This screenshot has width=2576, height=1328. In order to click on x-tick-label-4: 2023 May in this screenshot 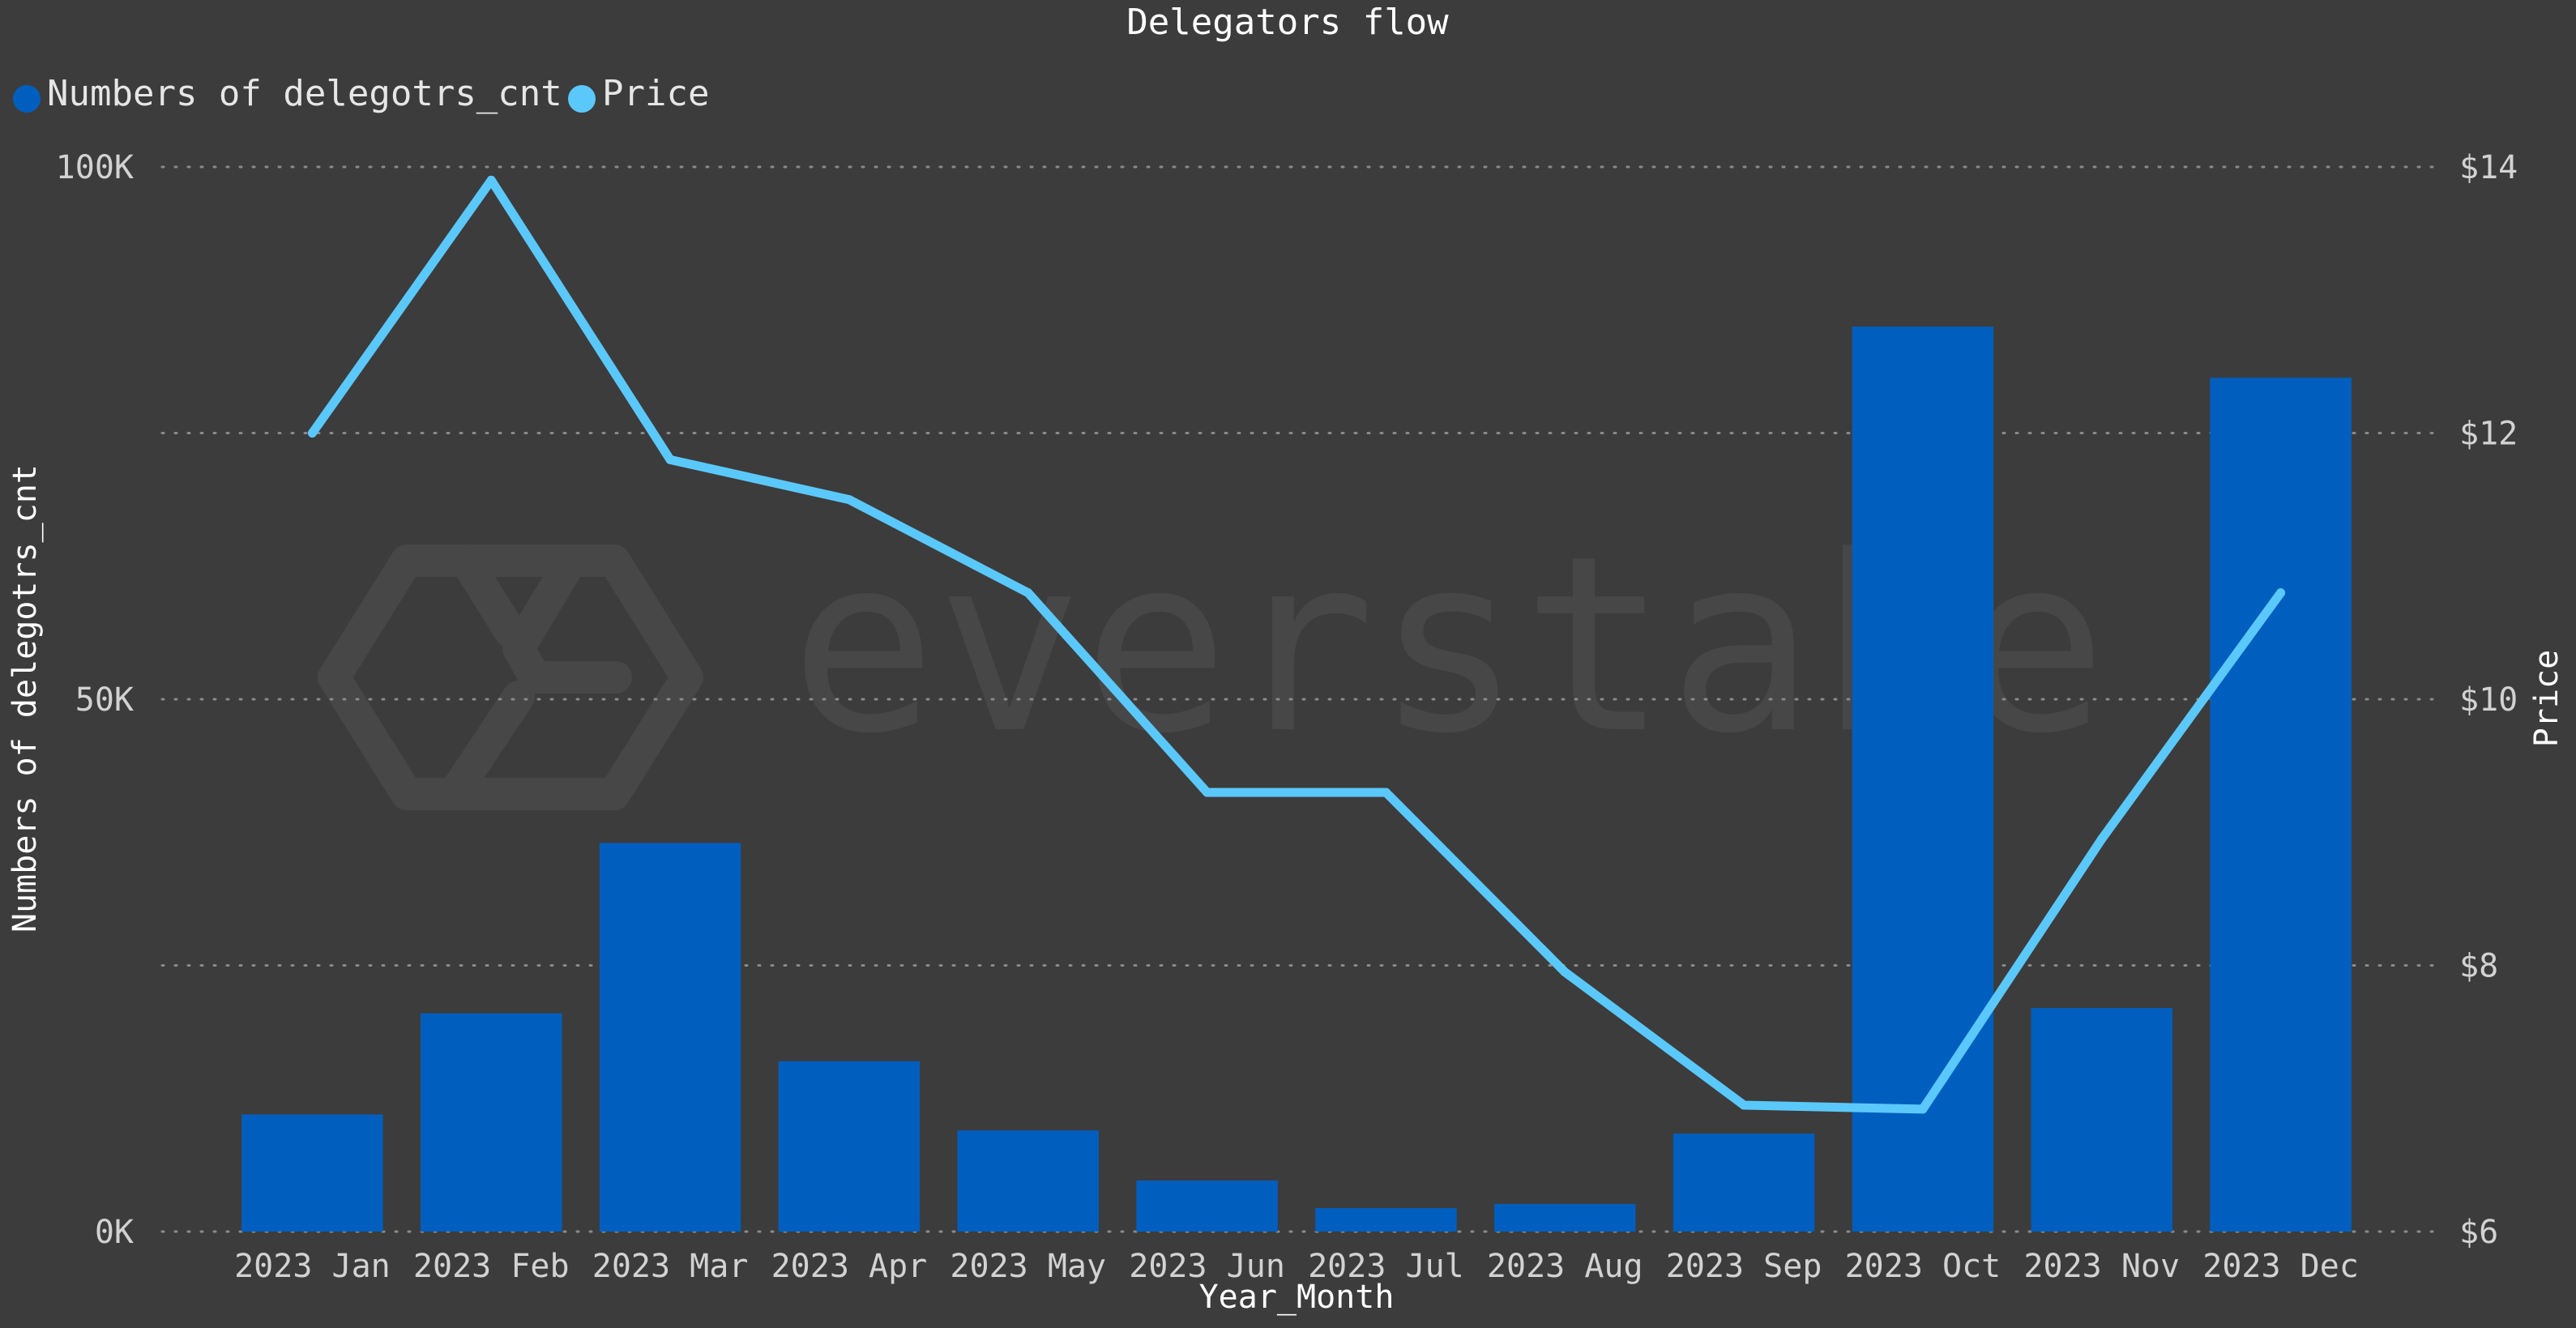, I will do `click(1028, 1266)`.